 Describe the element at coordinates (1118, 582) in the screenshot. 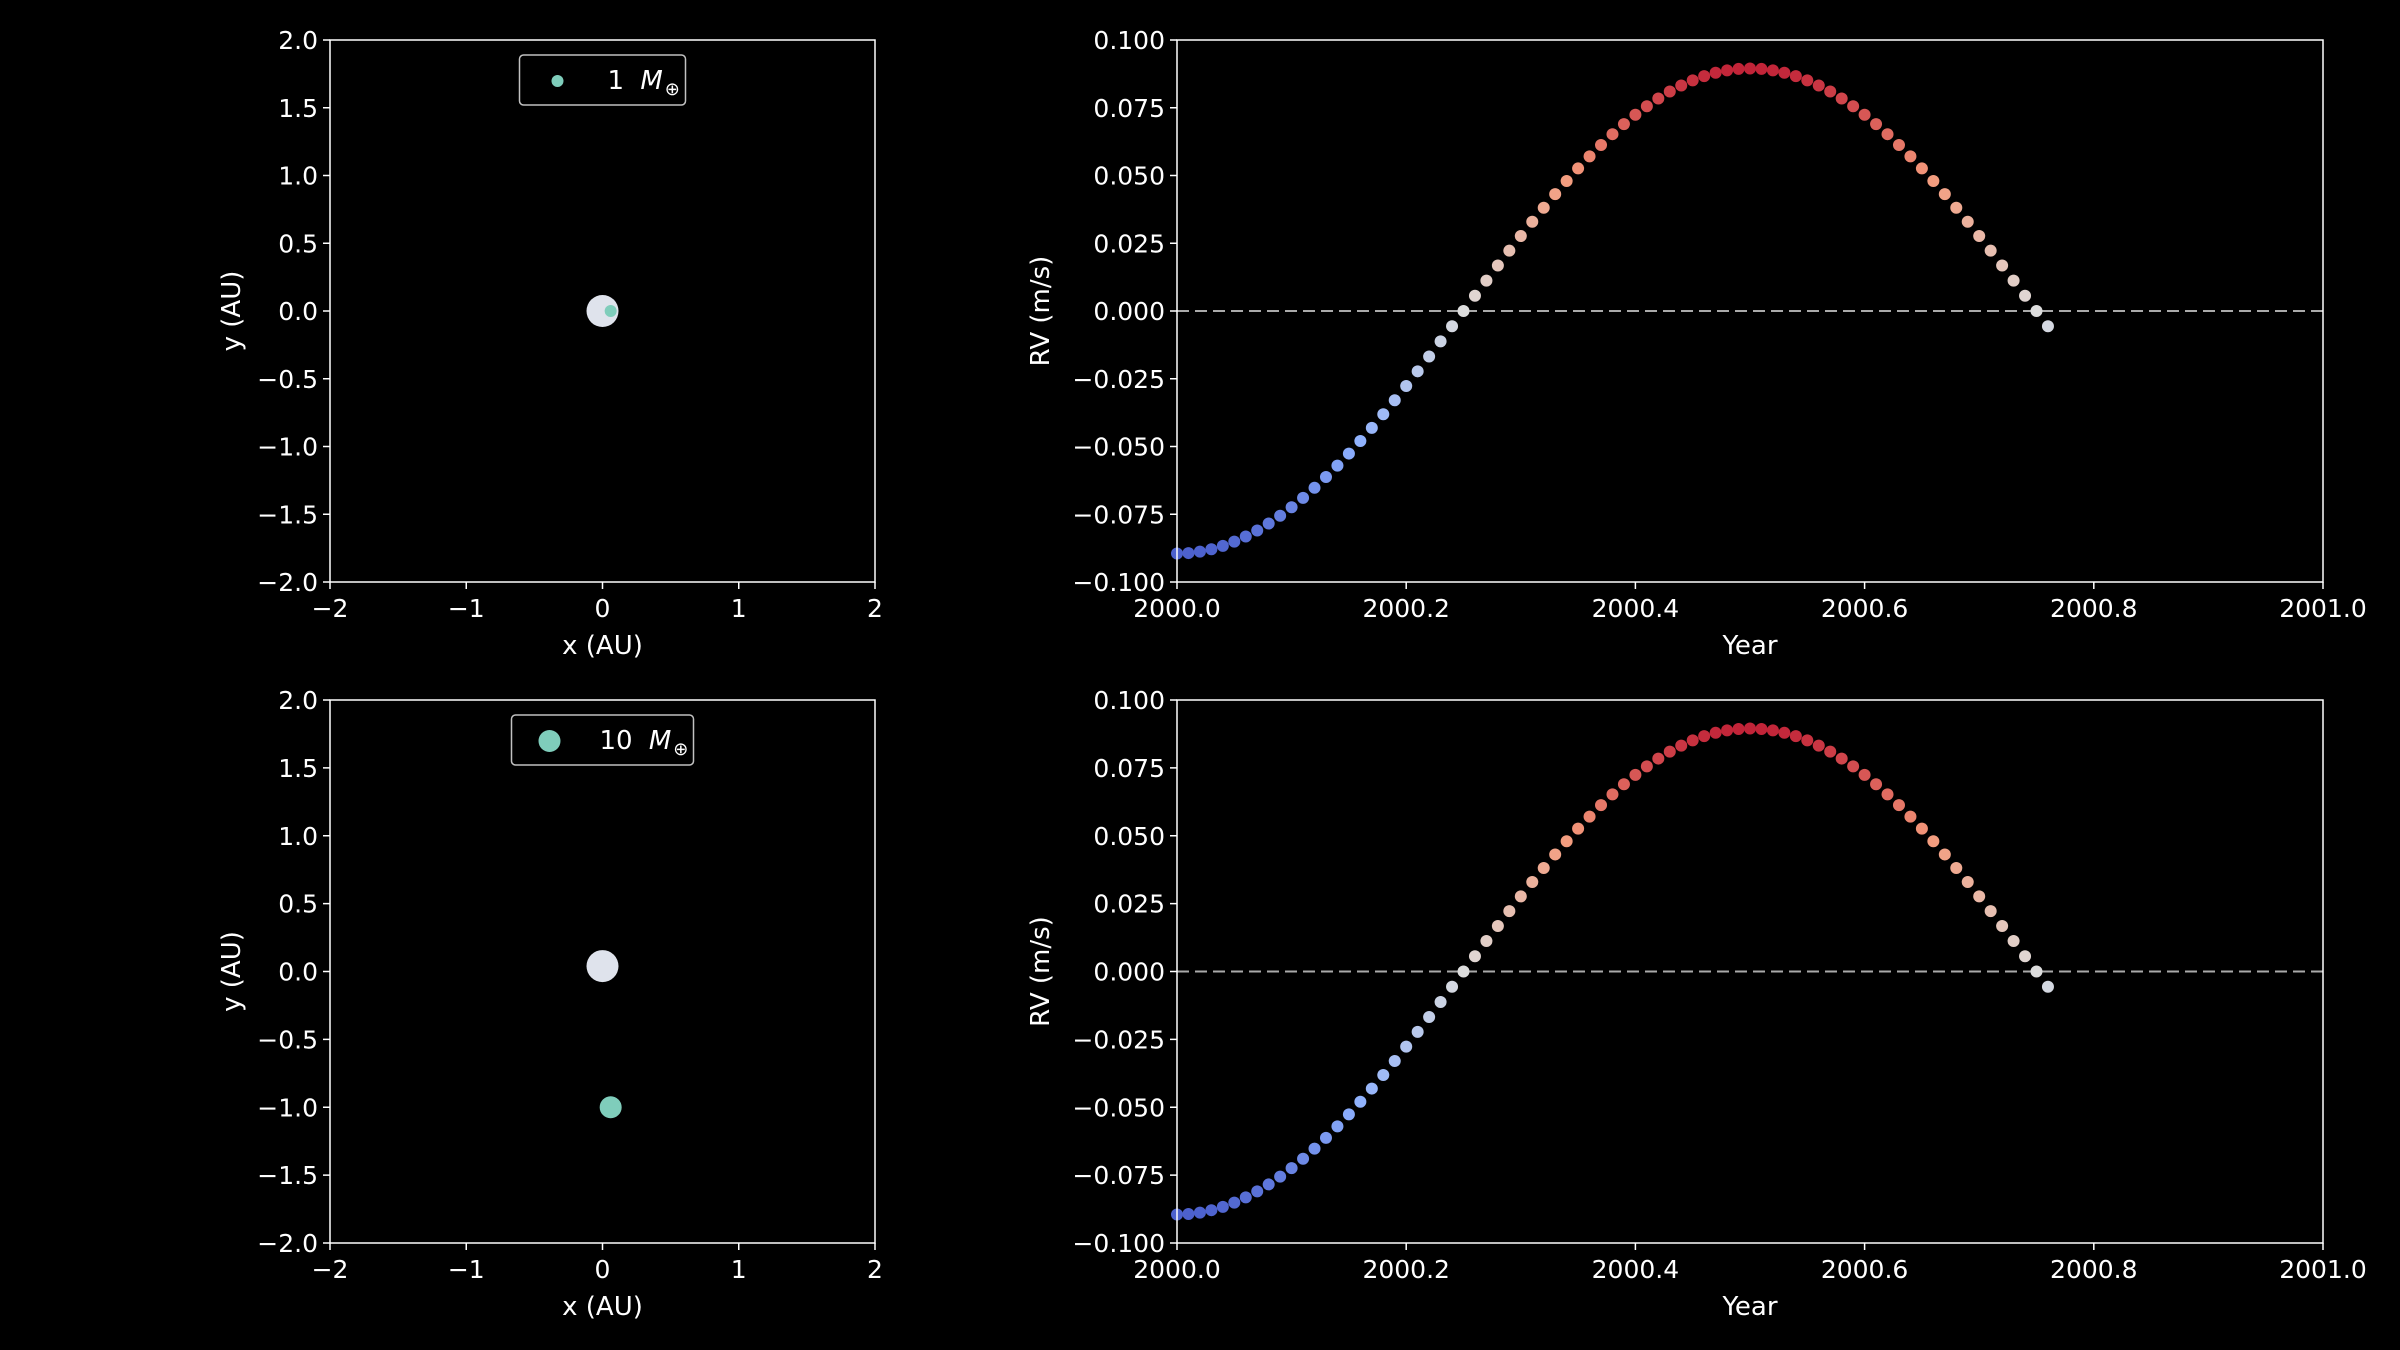

I see `y-tick-label: −0.100` at that location.